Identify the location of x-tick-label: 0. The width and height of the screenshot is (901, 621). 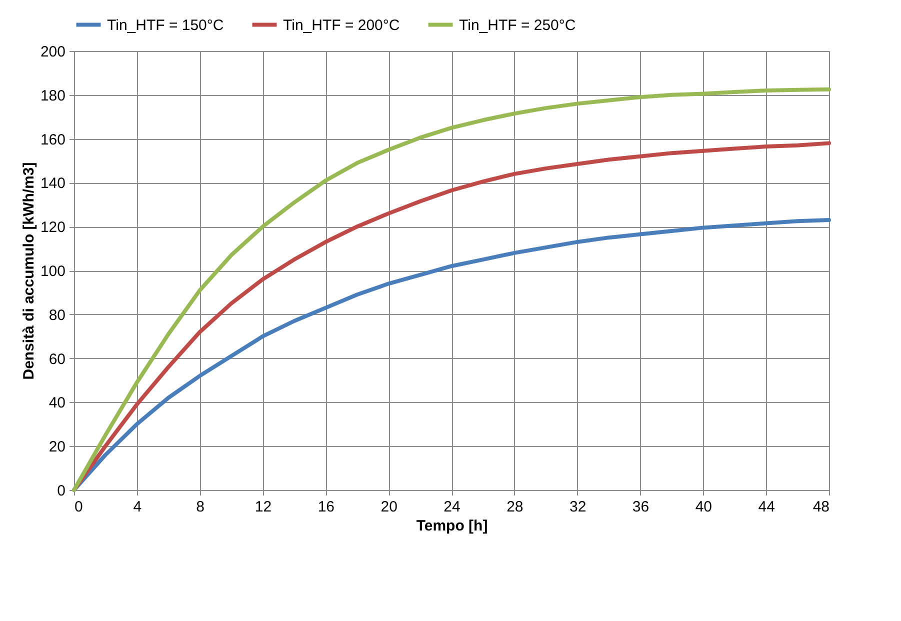
(78, 507).